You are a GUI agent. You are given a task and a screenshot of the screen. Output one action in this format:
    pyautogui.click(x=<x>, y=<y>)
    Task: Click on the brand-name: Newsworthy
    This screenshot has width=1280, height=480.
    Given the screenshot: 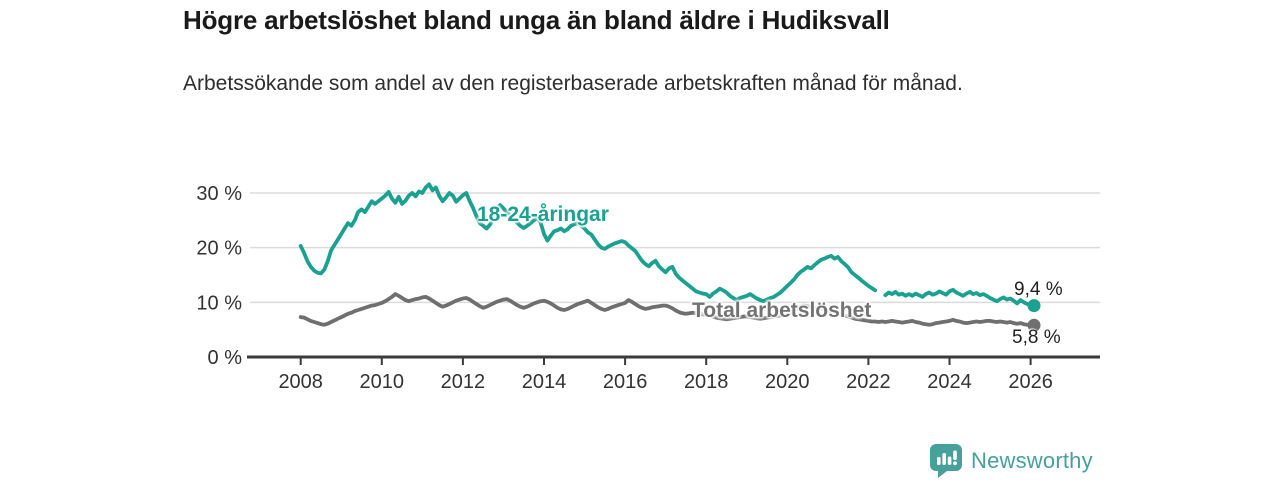 What is the action you would take?
    pyautogui.click(x=1032, y=460)
    